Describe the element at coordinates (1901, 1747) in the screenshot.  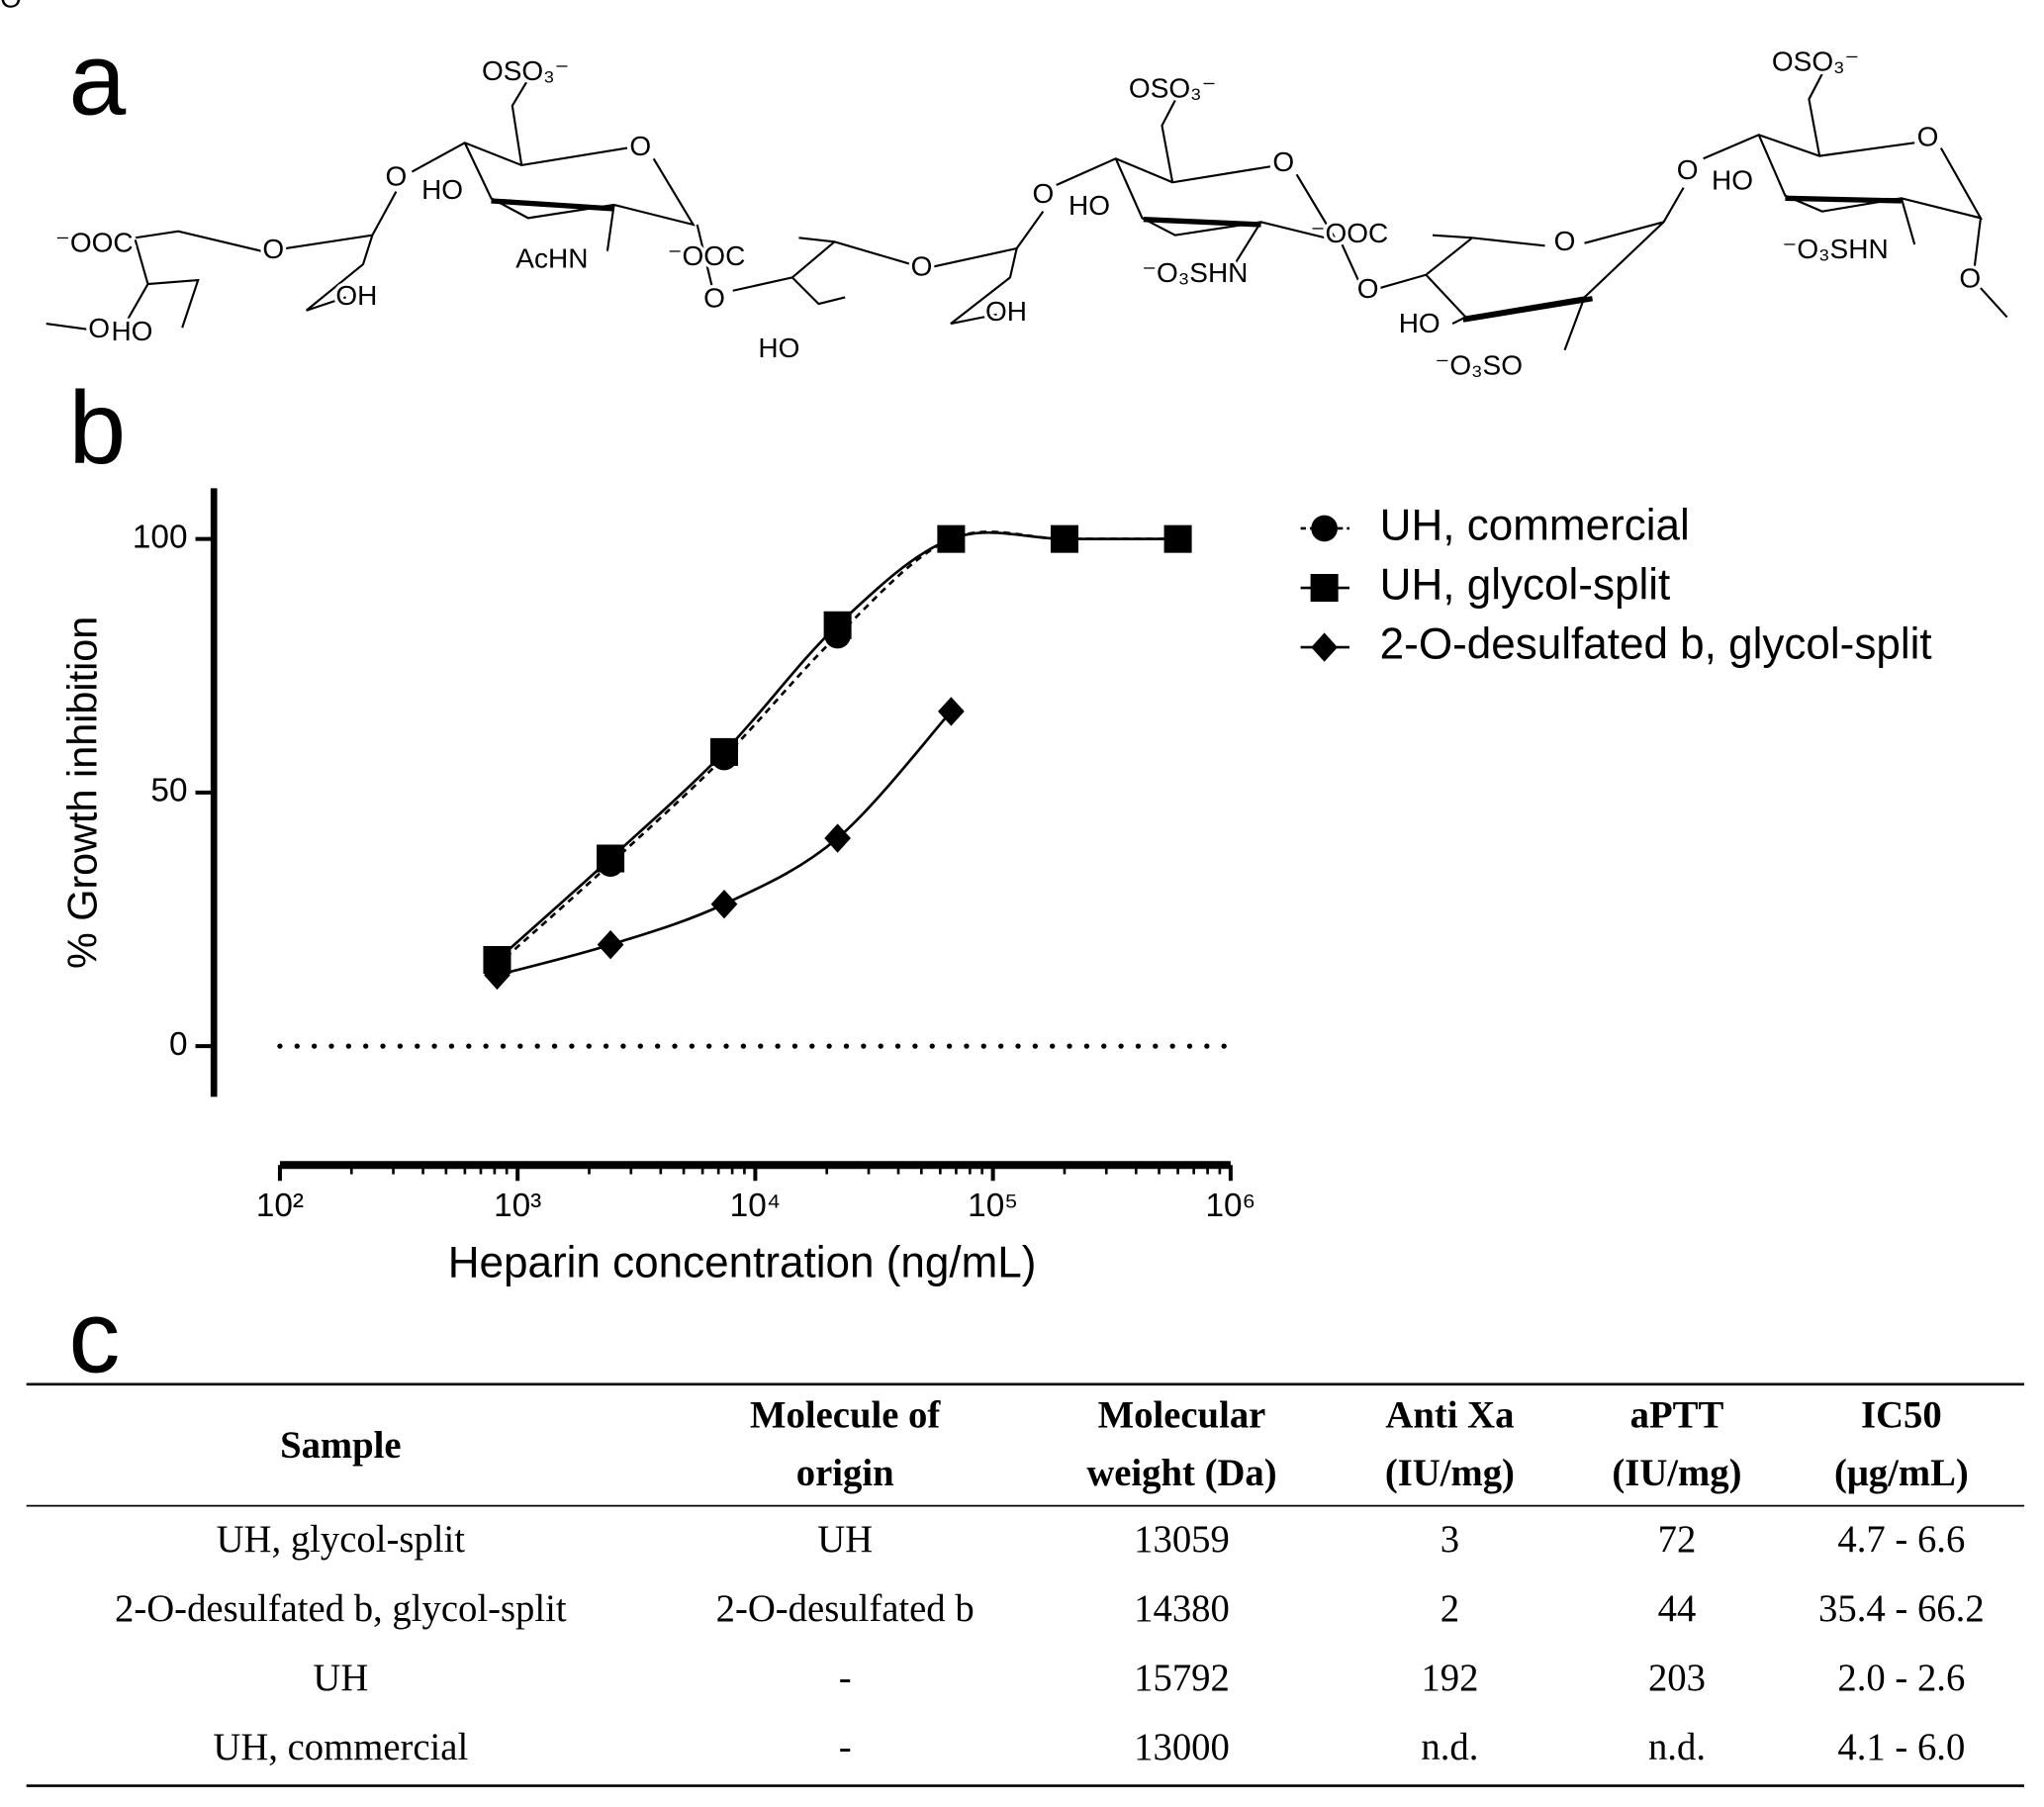
I see `table-cell: 4.1 - 6.0` at that location.